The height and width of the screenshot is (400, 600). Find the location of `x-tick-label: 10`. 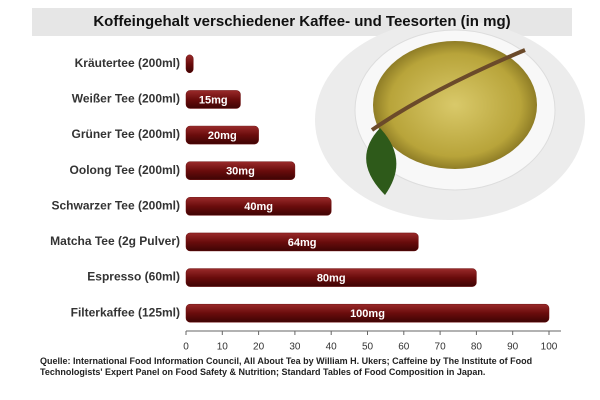

x-tick-label: 10 is located at coordinates (223, 347).